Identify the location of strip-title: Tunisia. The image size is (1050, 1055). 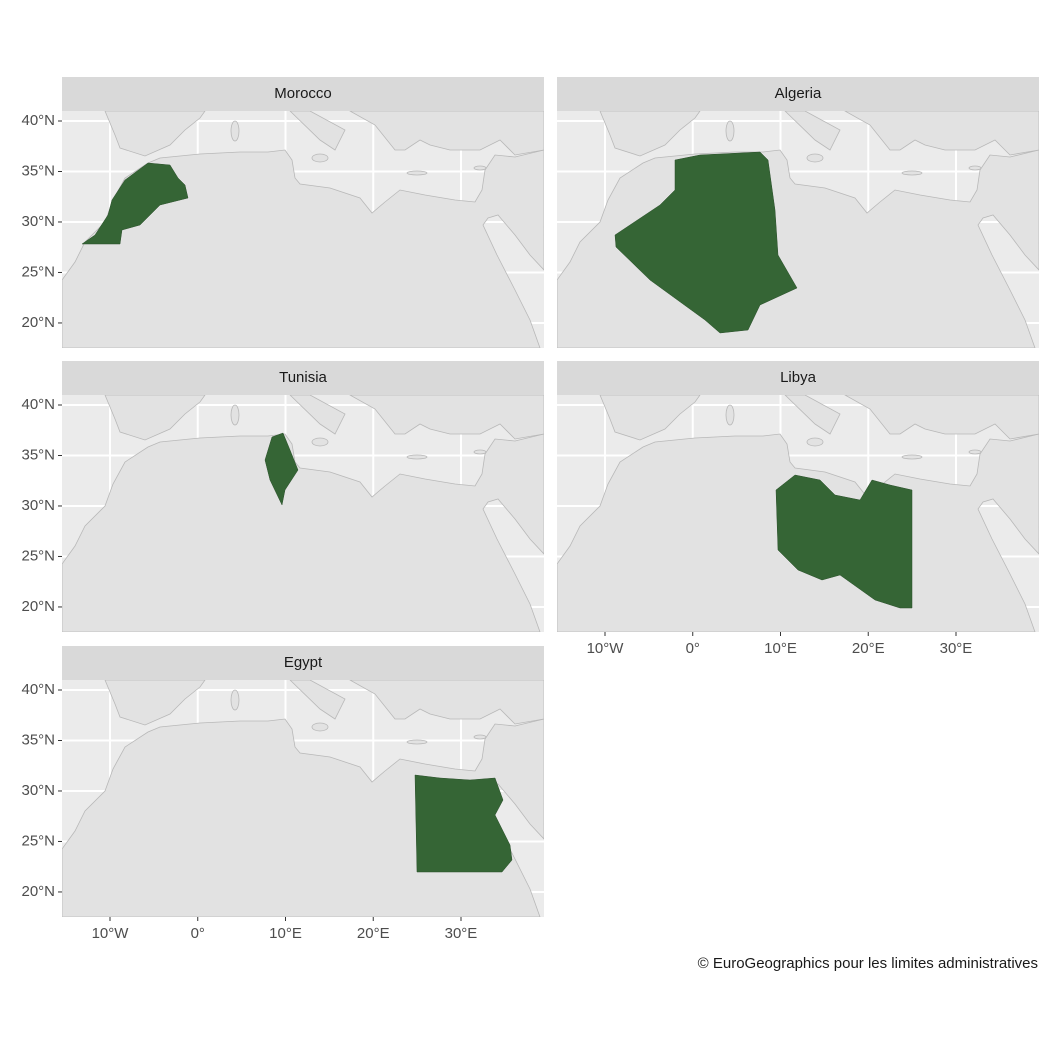
(303, 377).